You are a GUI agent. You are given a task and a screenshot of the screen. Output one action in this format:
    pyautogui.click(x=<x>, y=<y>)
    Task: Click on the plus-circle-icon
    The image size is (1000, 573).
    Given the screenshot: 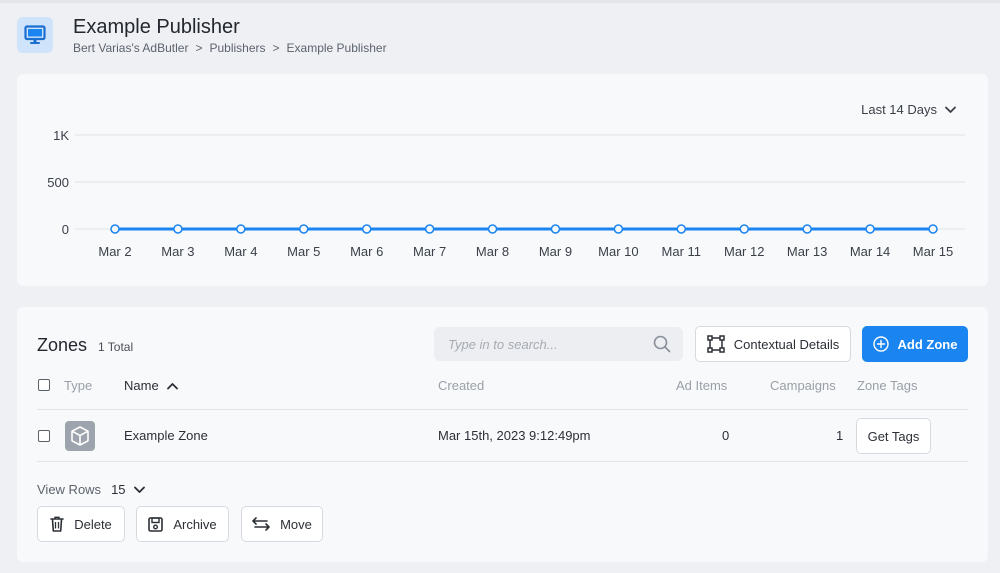 What is the action you would take?
    pyautogui.click(x=880, y=344)
    